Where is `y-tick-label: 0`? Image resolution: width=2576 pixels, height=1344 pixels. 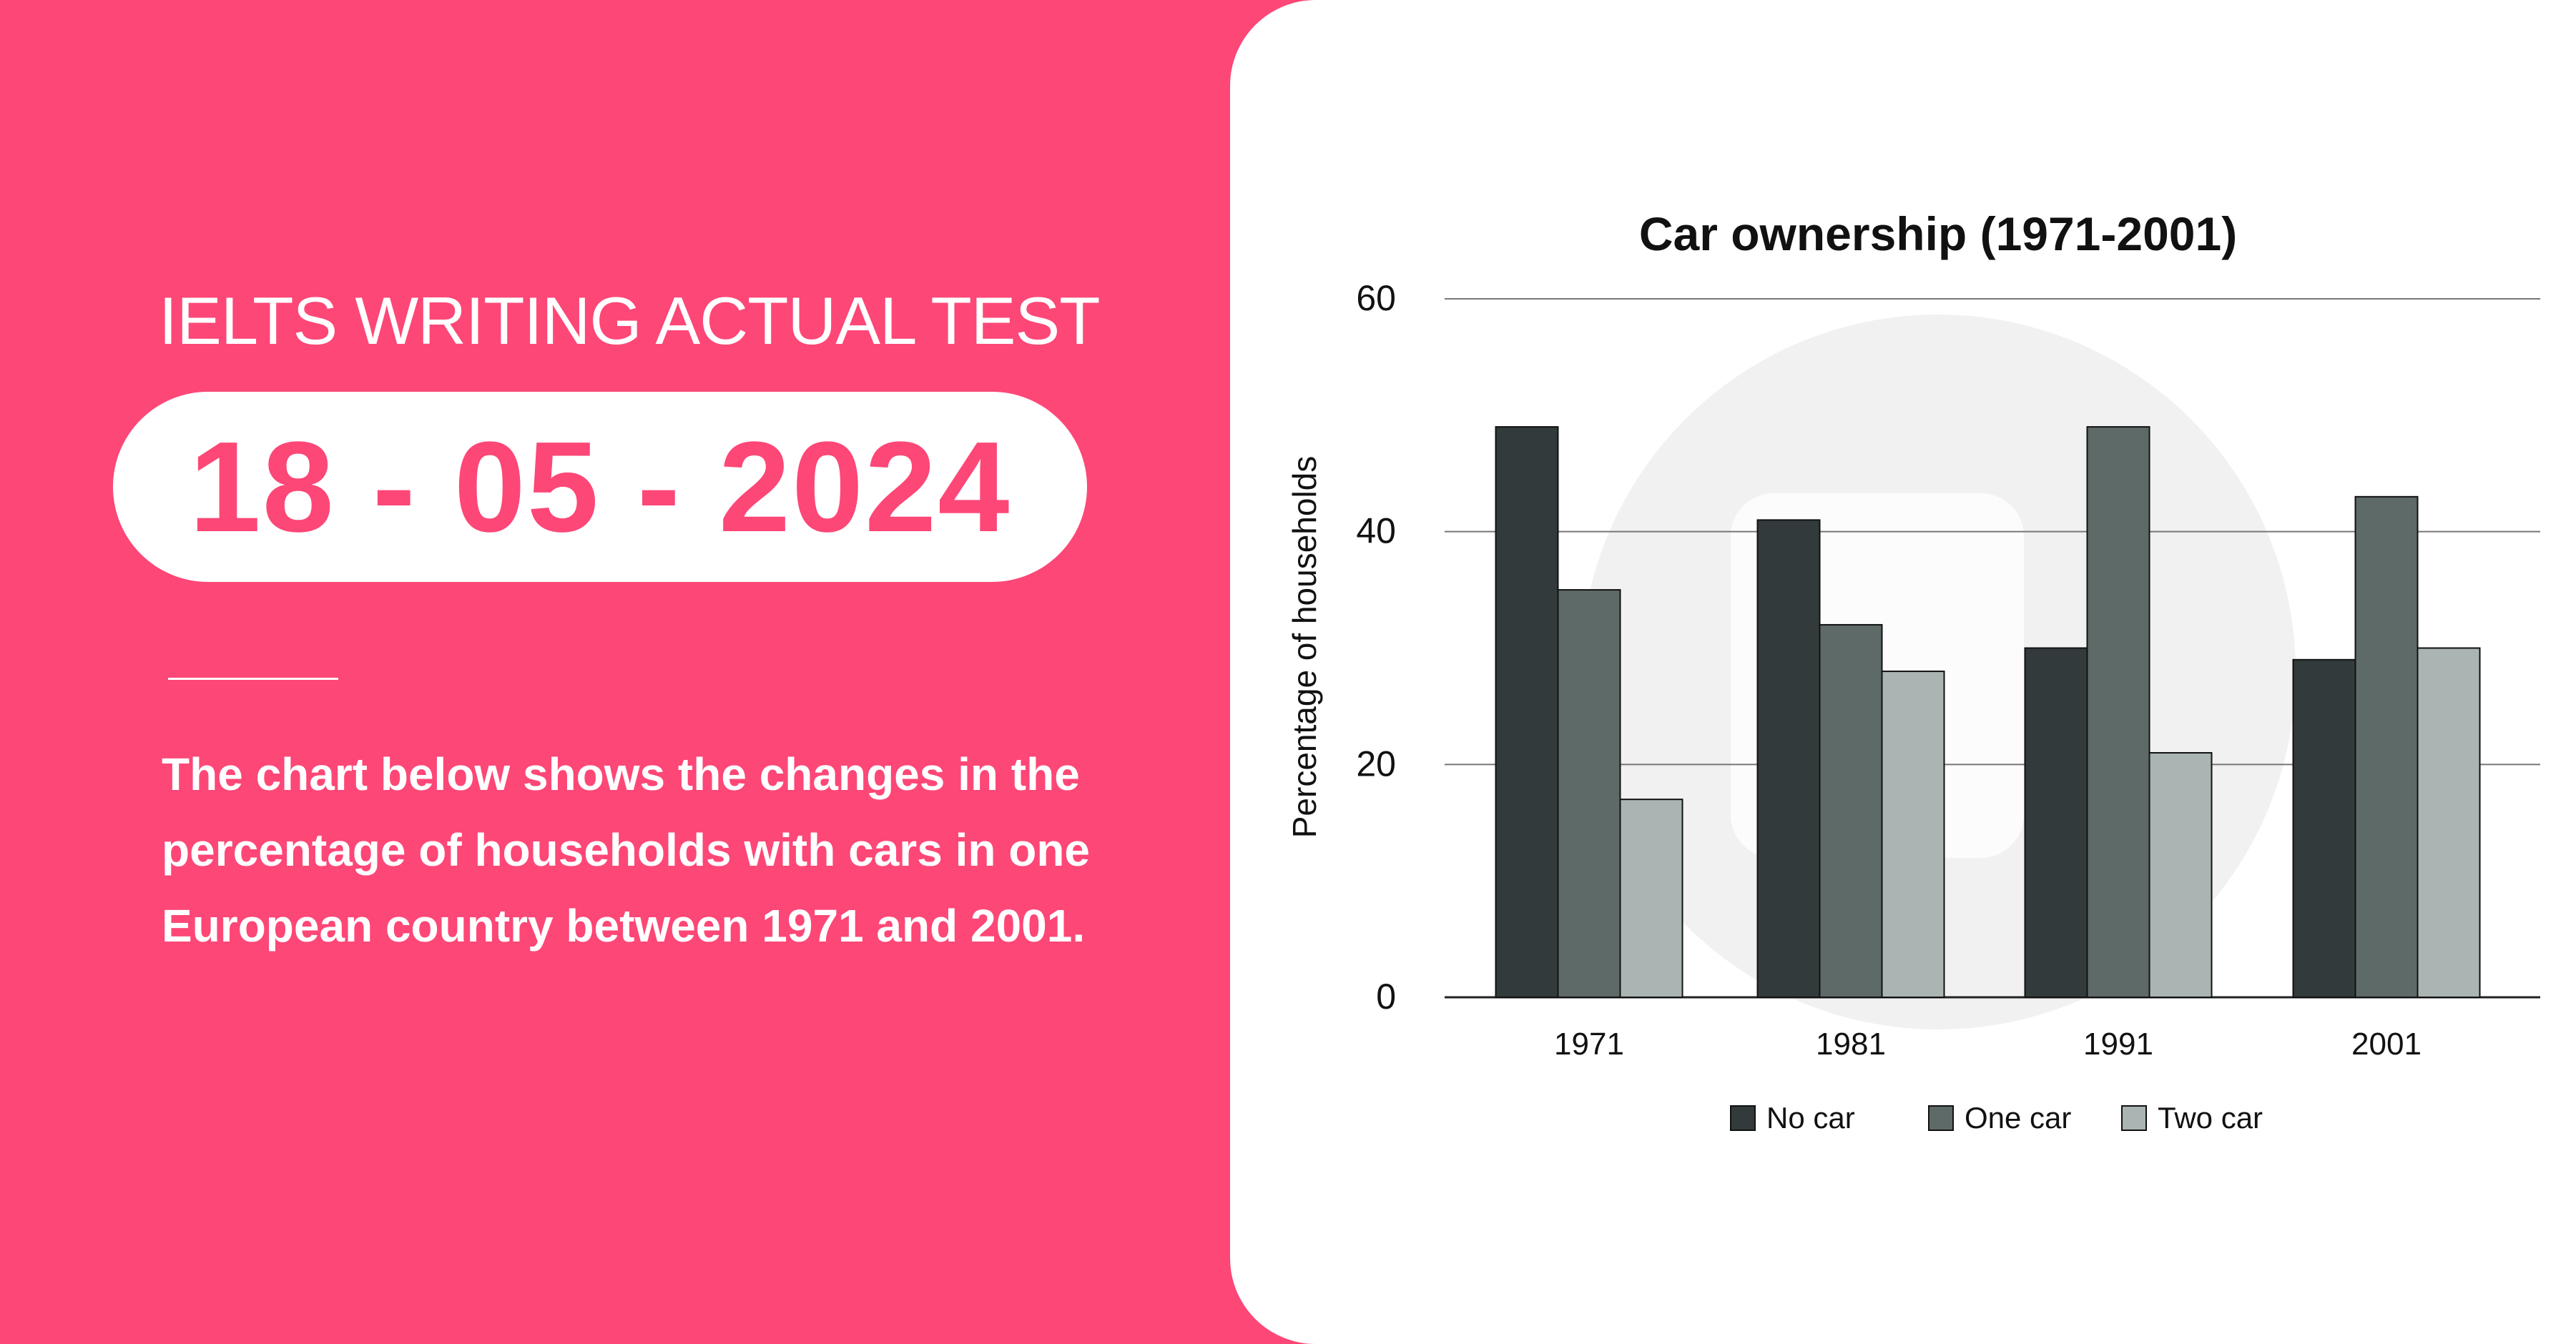
y-tick-label: 0 is located at coordinates (1386, 997).